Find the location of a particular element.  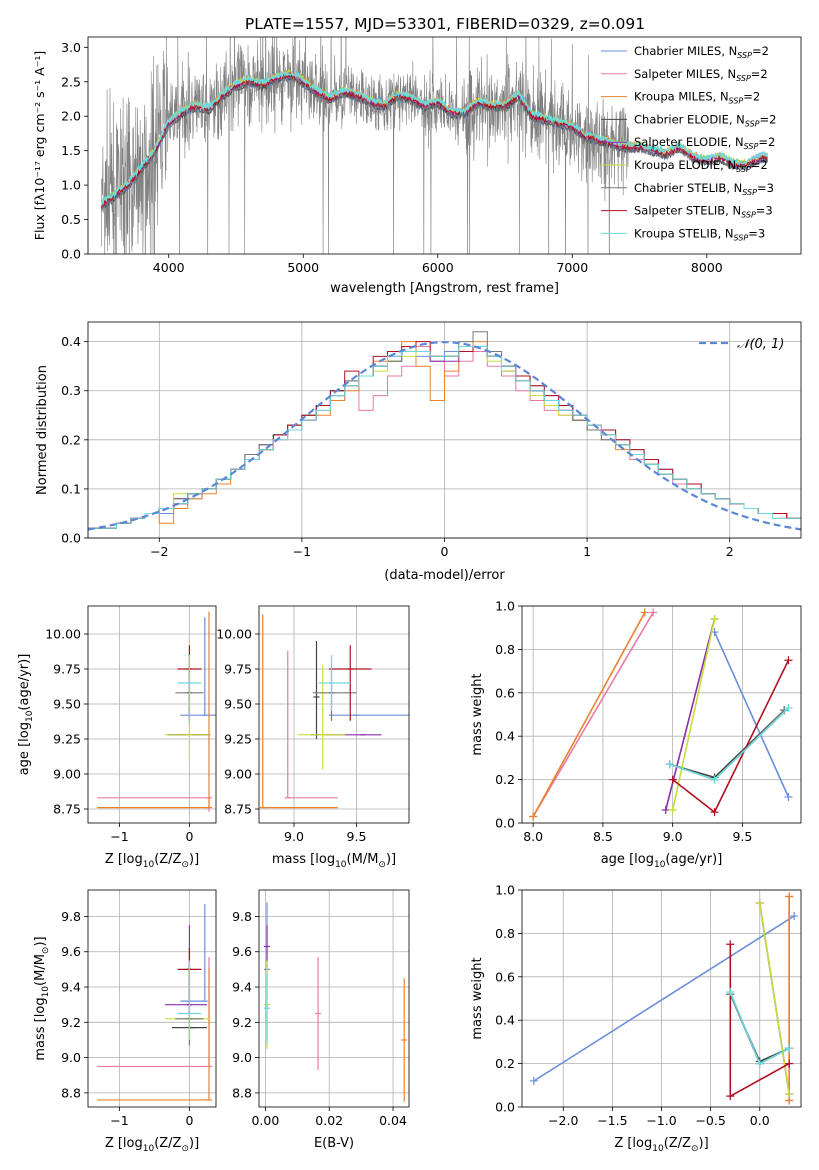

x-axis-label: (data-model)/error is located at coordinates (444, 575).